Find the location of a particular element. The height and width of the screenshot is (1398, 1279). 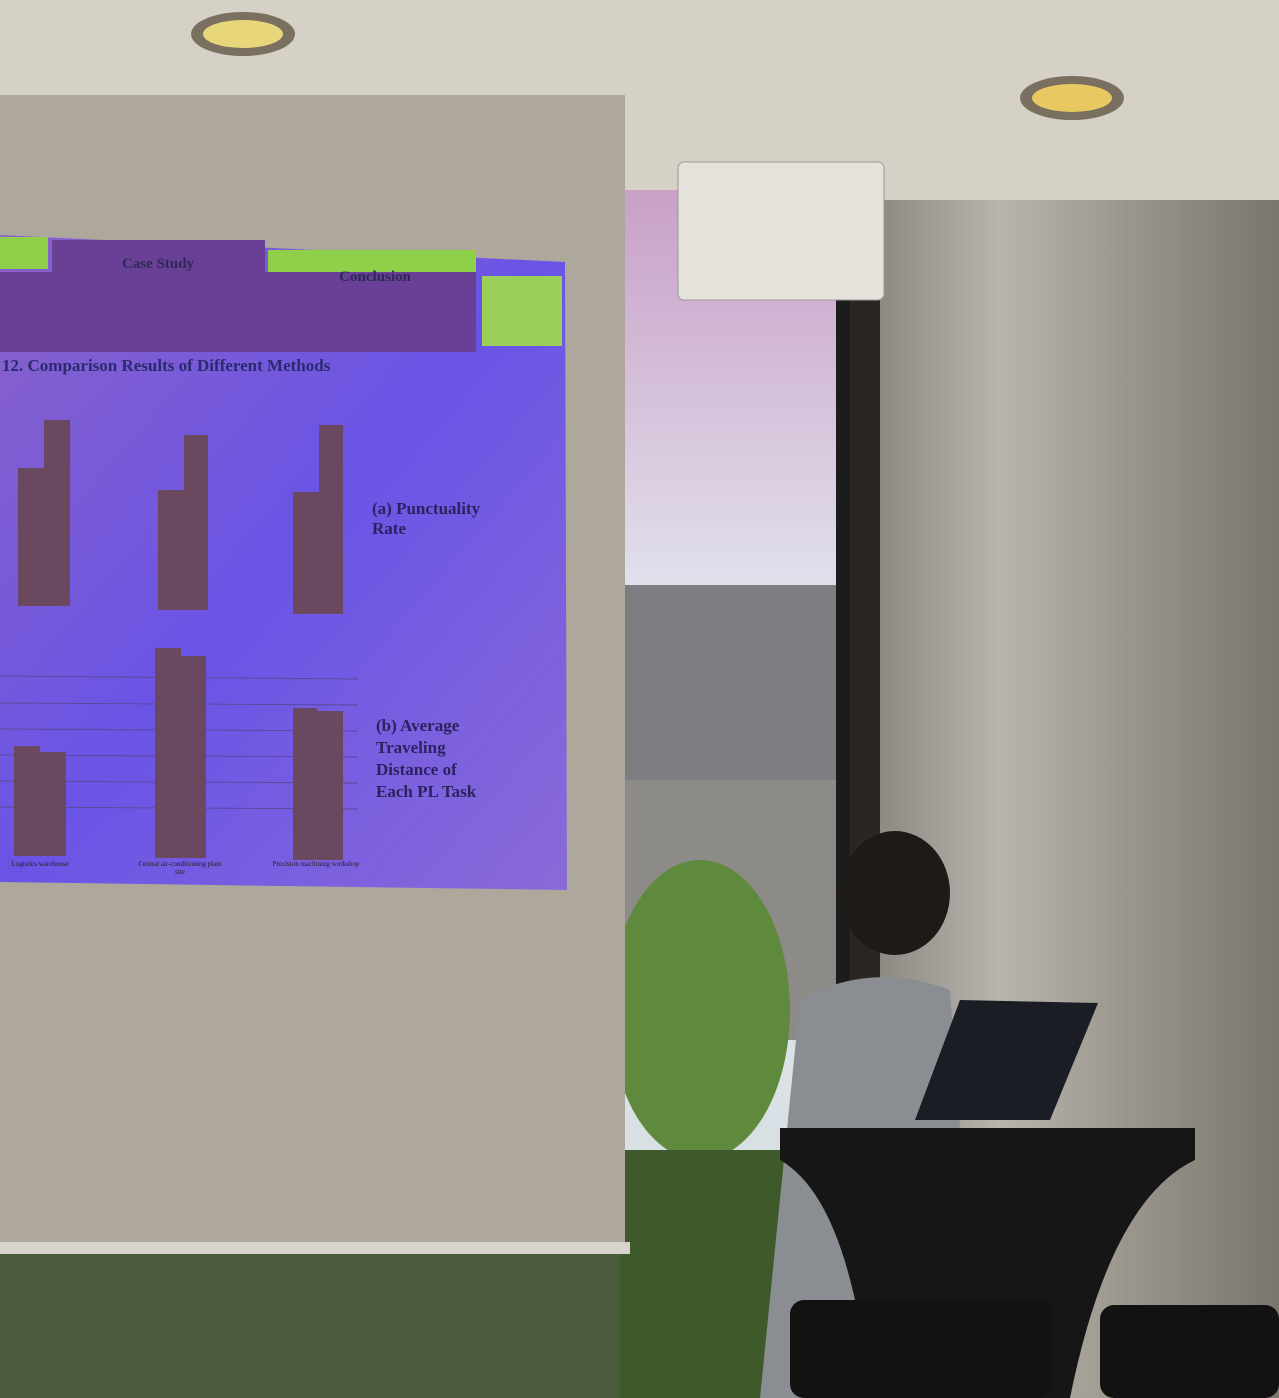

tree is located at coordinates (700, 1010).